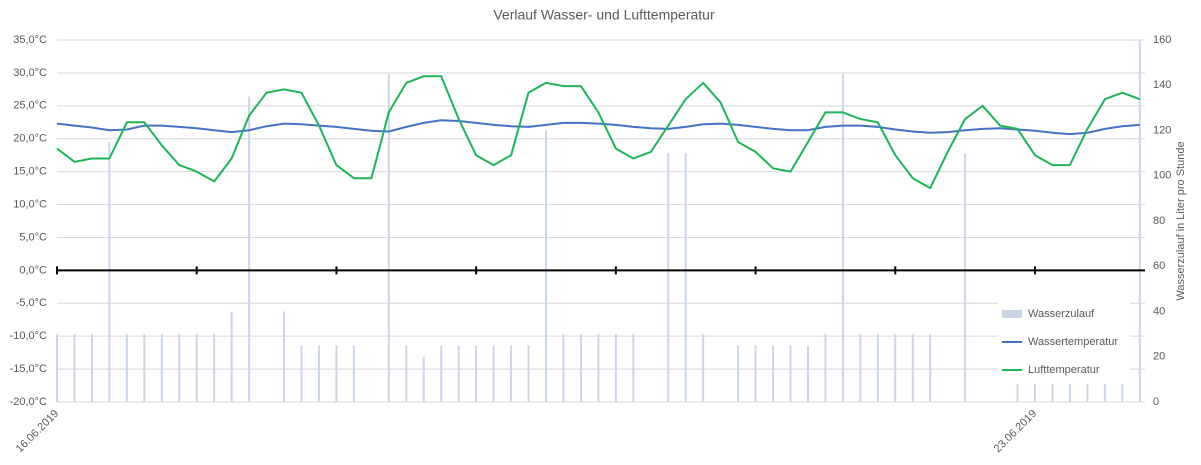 This screenshot has width=1201, height=465. I want to click on y2-tick-label: 120, so click(1162, 130).